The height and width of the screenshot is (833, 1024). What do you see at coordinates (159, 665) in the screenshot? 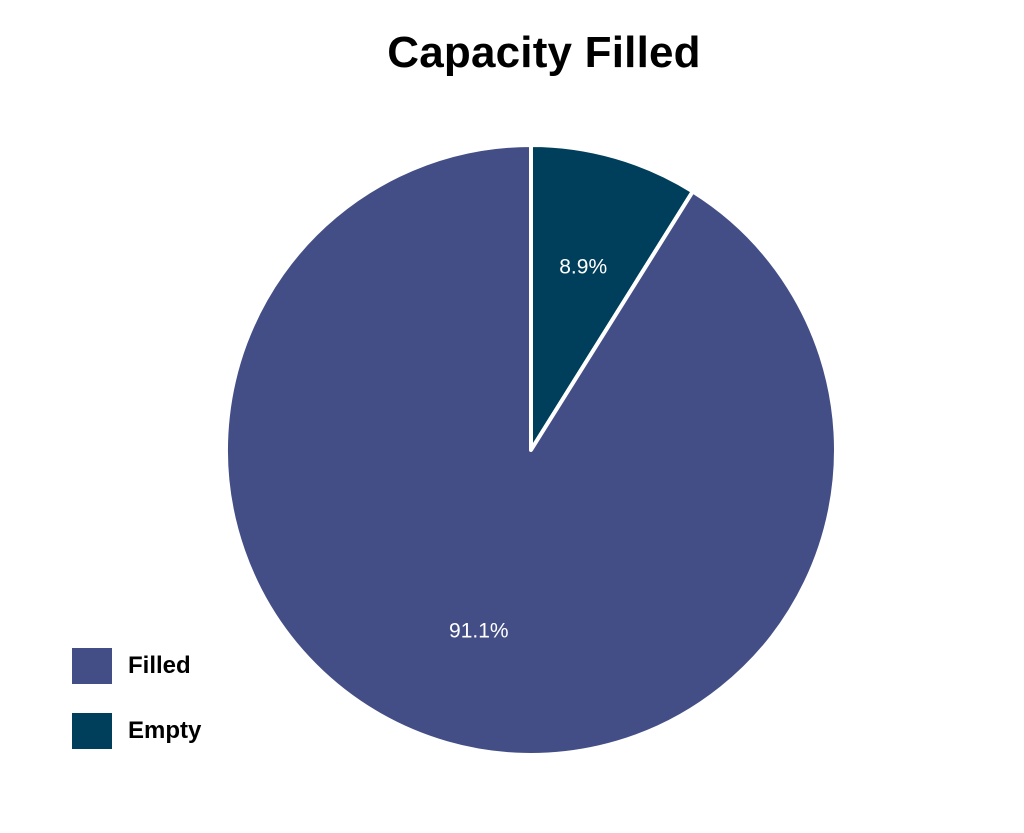
I see `legend-label-filled: Filled` at bounding box center [159, 665].